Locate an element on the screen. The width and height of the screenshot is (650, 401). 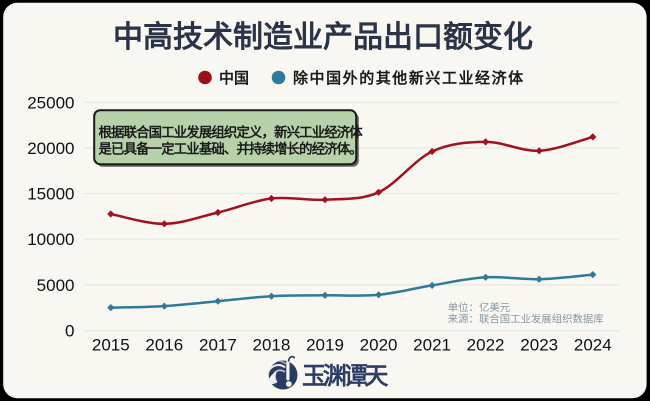
svg-text: 25000 is located at coordinates (50, 102).